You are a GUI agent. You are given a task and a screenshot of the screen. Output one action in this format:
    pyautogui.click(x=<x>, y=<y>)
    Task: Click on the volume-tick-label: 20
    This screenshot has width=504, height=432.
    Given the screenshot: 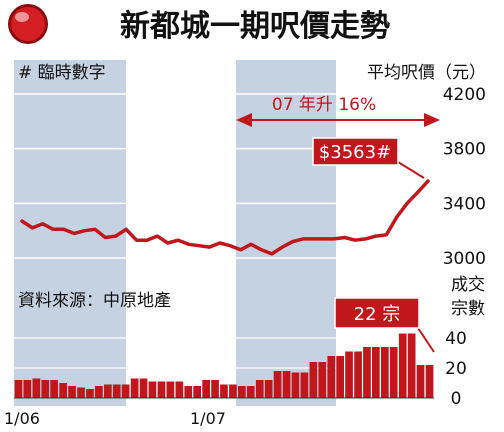 What is the action you would take?
    pyautogui.click(x=456, y=369)
    